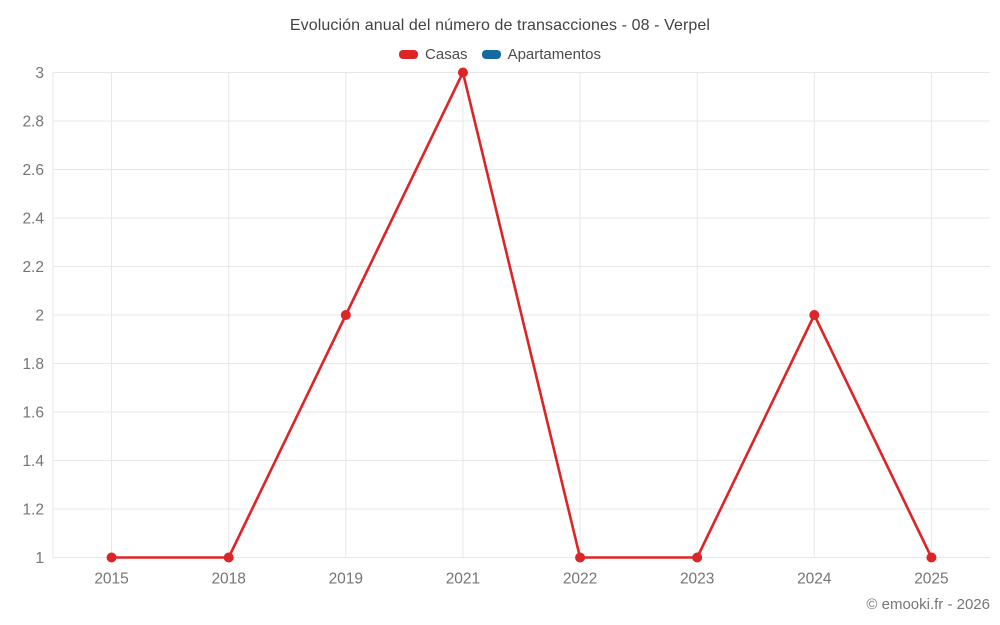 This screenshot has height=625, width=1000. Describe the element at coordinates (931, 557) in the screenshot. I see `data-point-casas-2025` at that location.